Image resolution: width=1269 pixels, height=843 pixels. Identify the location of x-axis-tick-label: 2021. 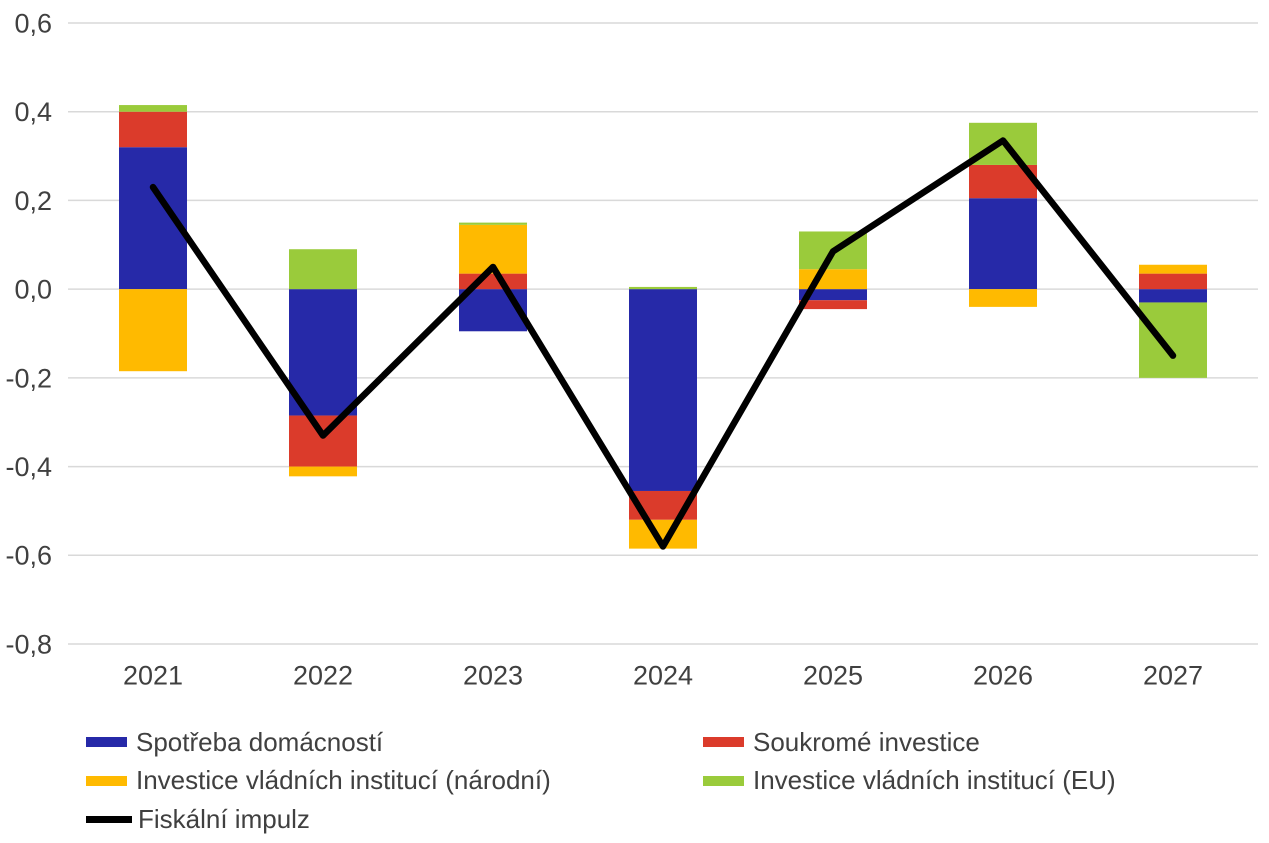
(153, 675).